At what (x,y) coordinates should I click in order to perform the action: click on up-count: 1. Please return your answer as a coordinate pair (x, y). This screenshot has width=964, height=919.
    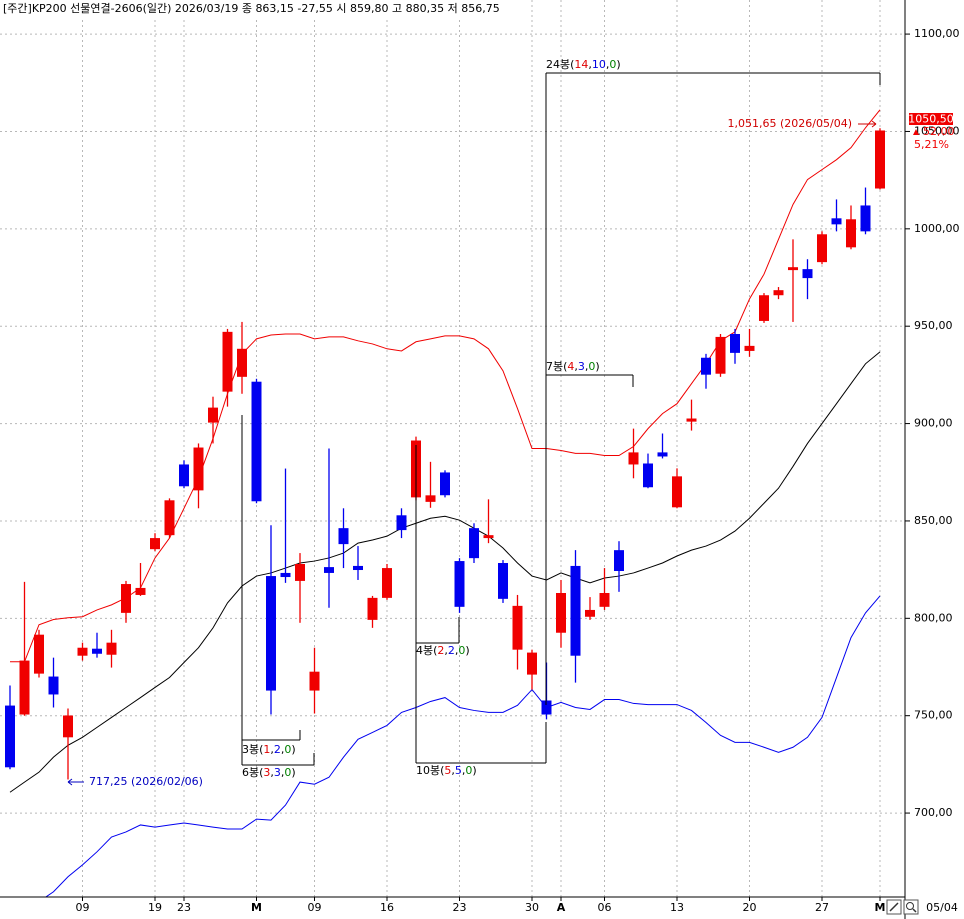
    Looking at the image, I should click on (266, 749).